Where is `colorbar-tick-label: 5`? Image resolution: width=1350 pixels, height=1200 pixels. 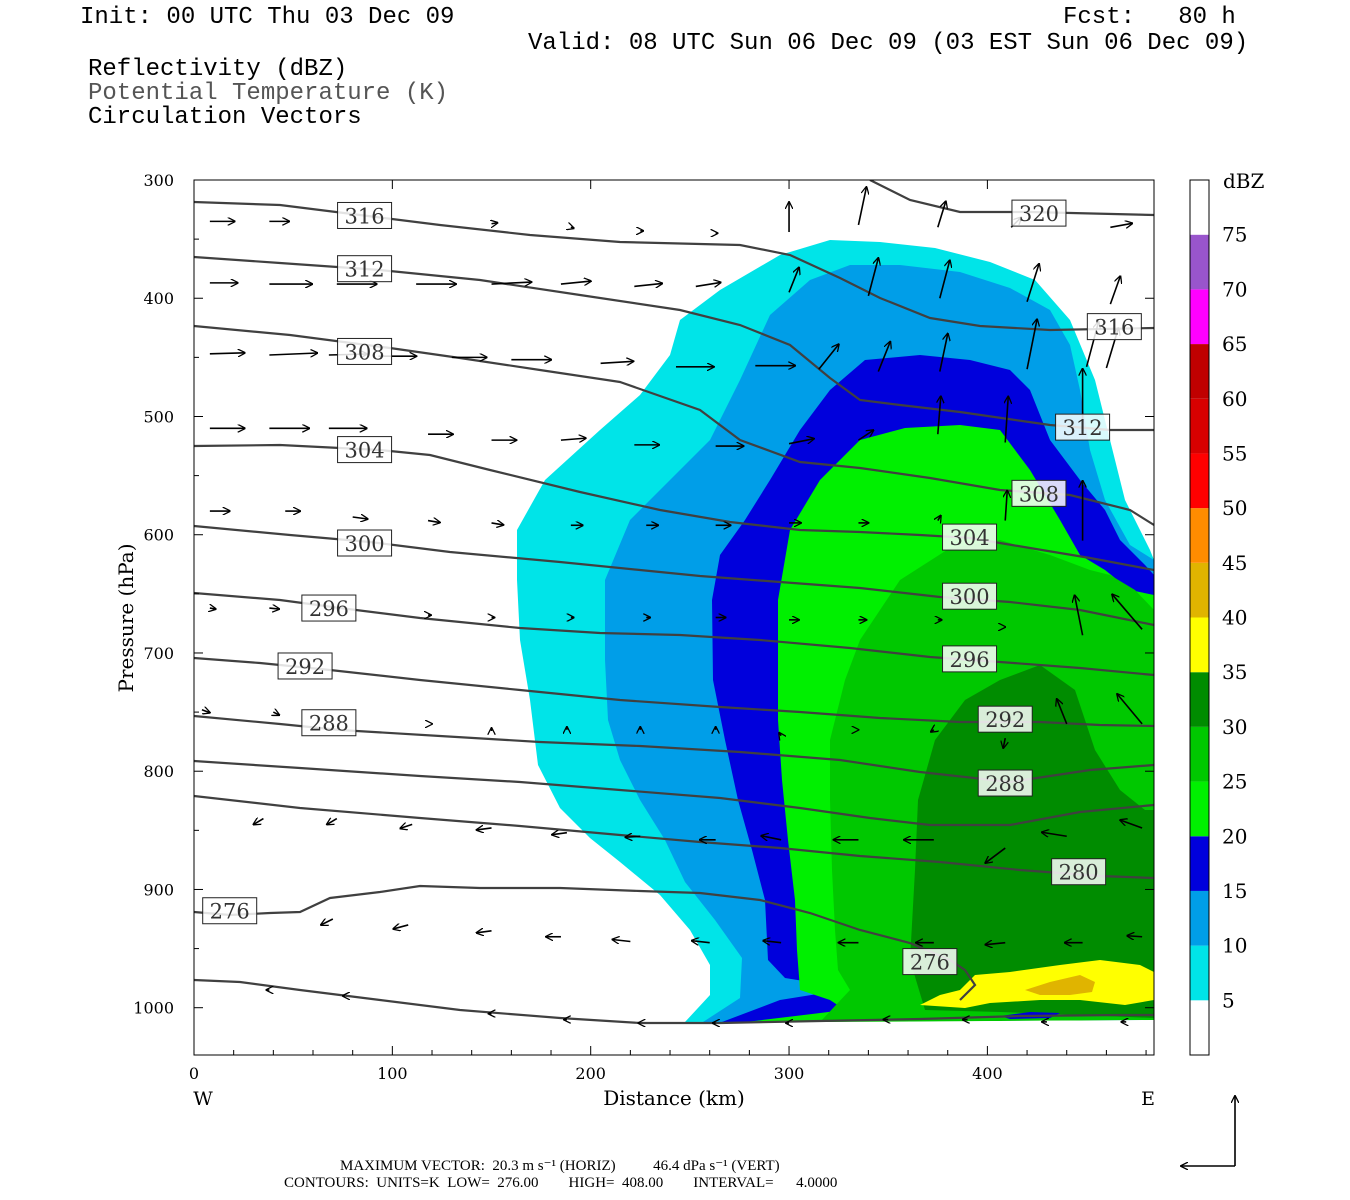 colorbar-tick-label: 5 is located at coordinates (1228, 1000).